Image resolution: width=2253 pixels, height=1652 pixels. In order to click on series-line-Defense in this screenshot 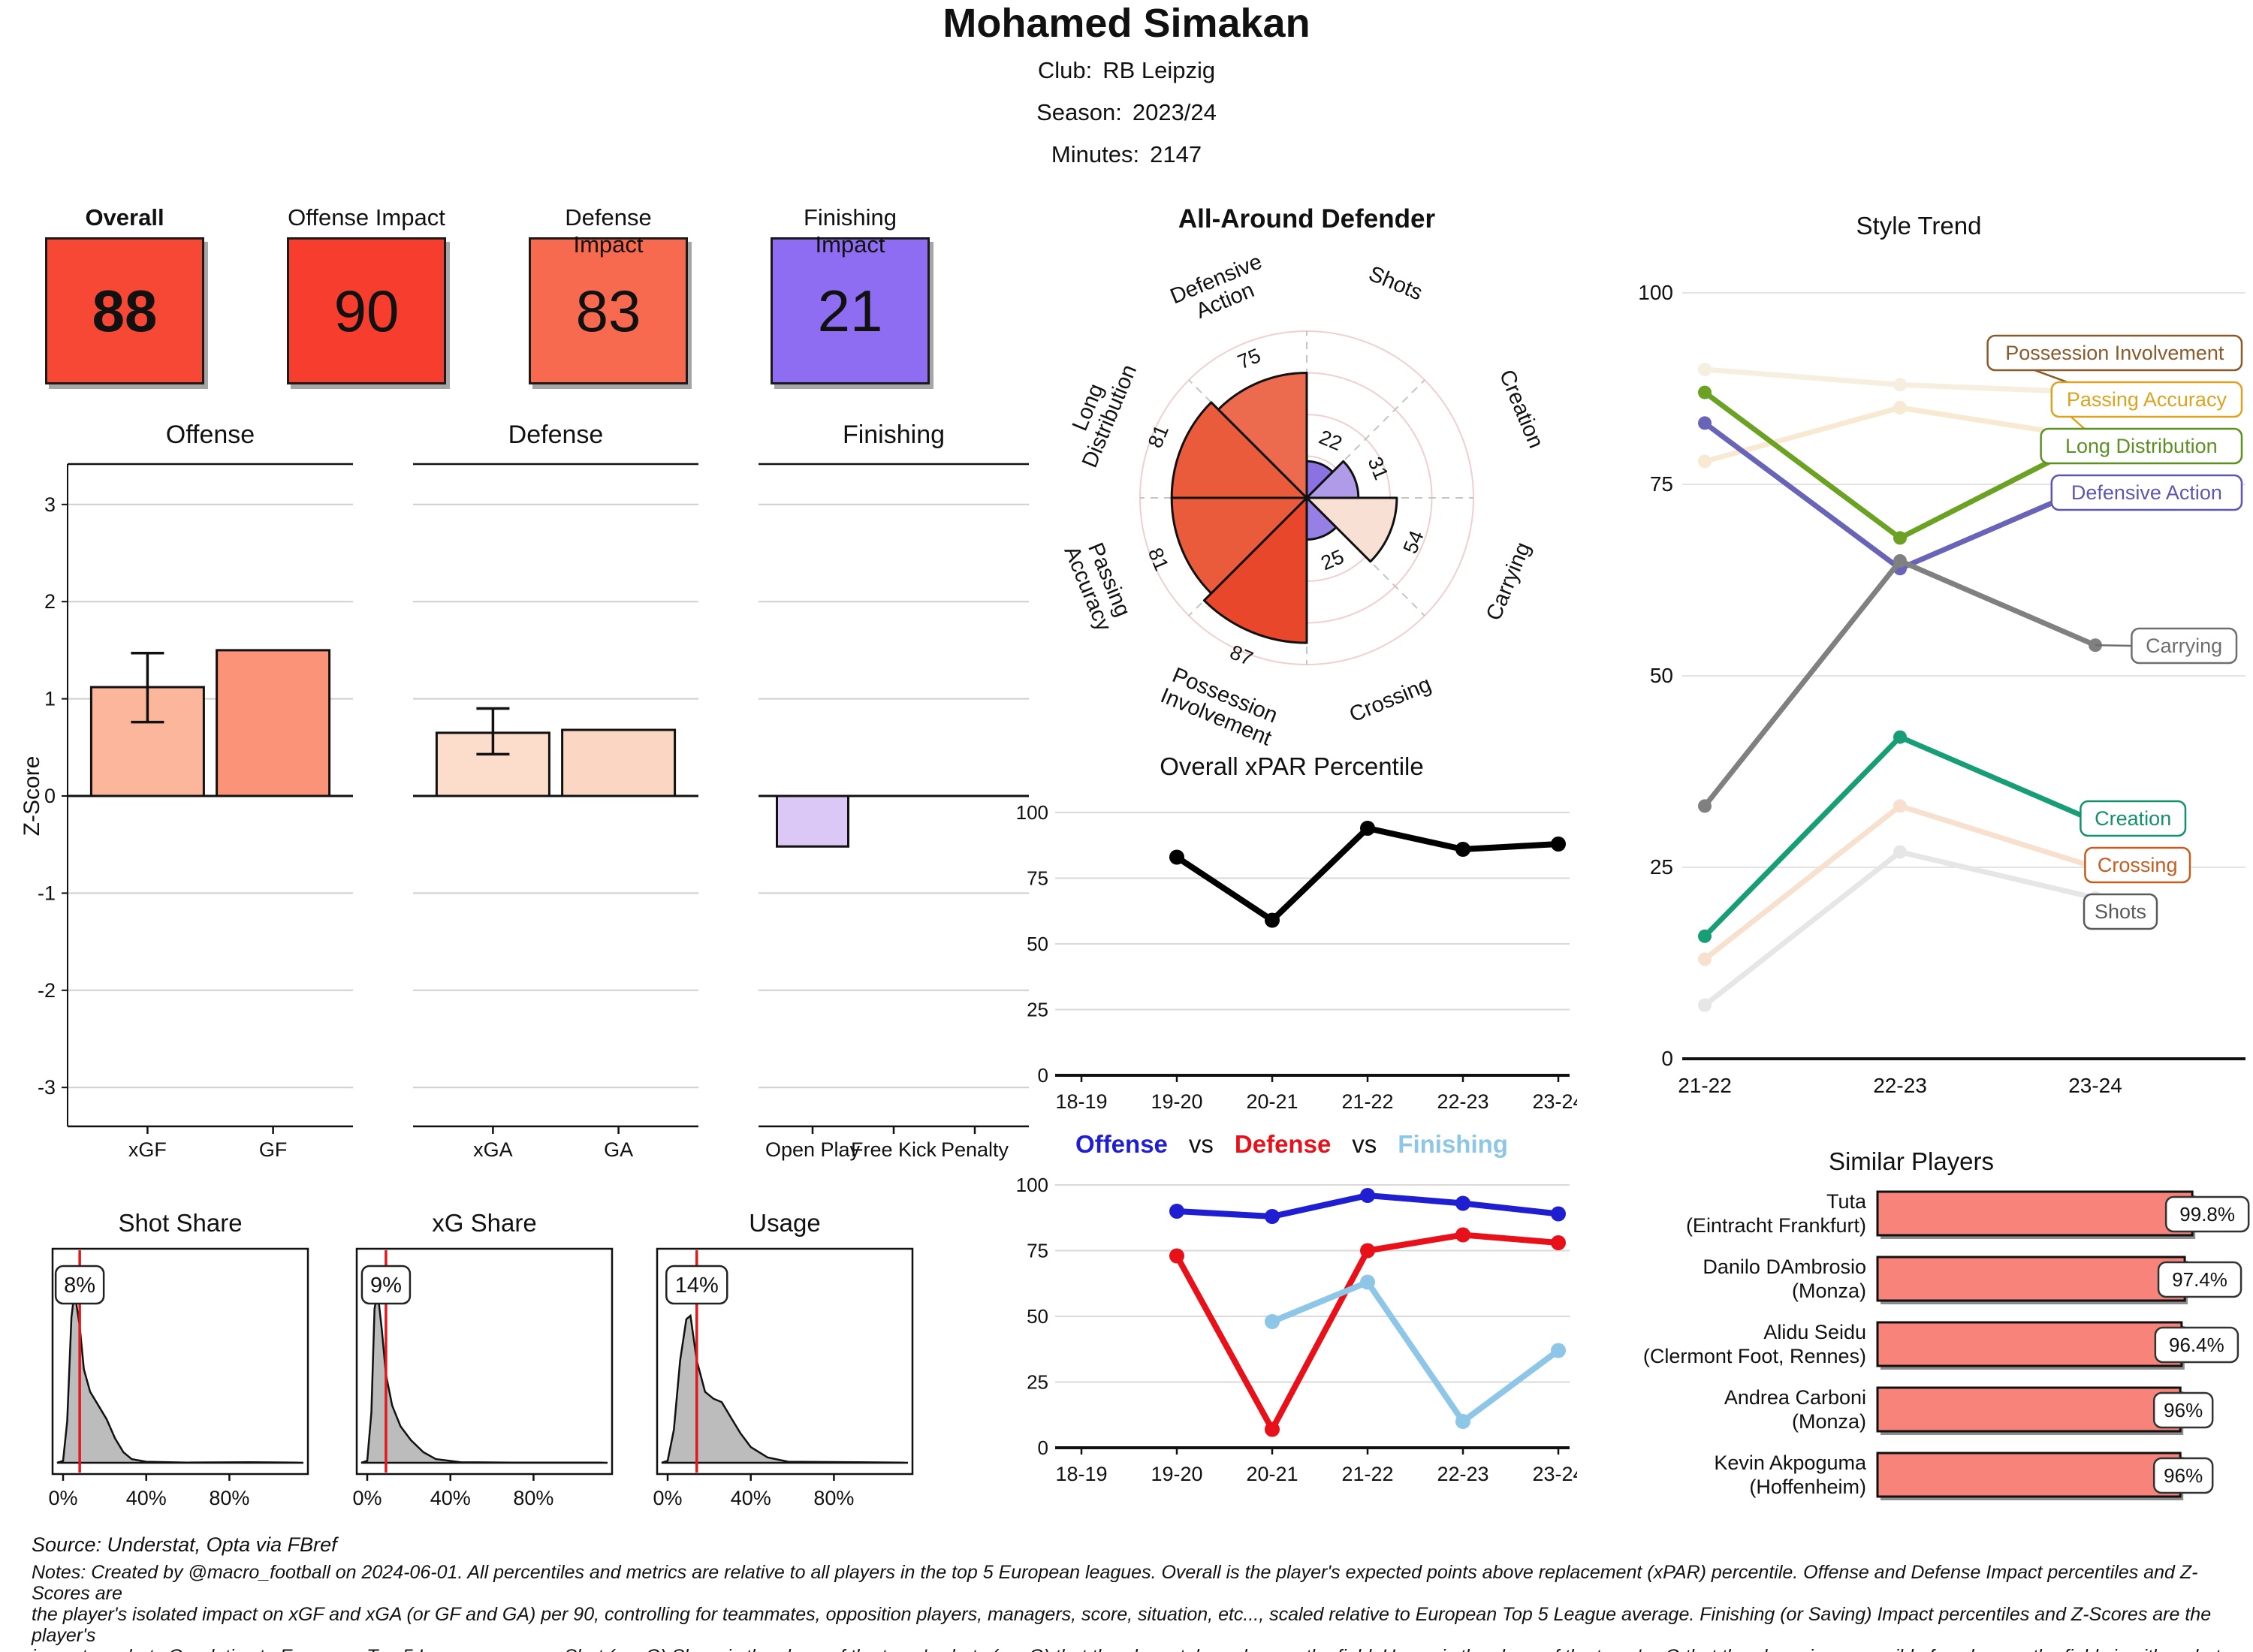, I will do `click(1367, 1333)`.